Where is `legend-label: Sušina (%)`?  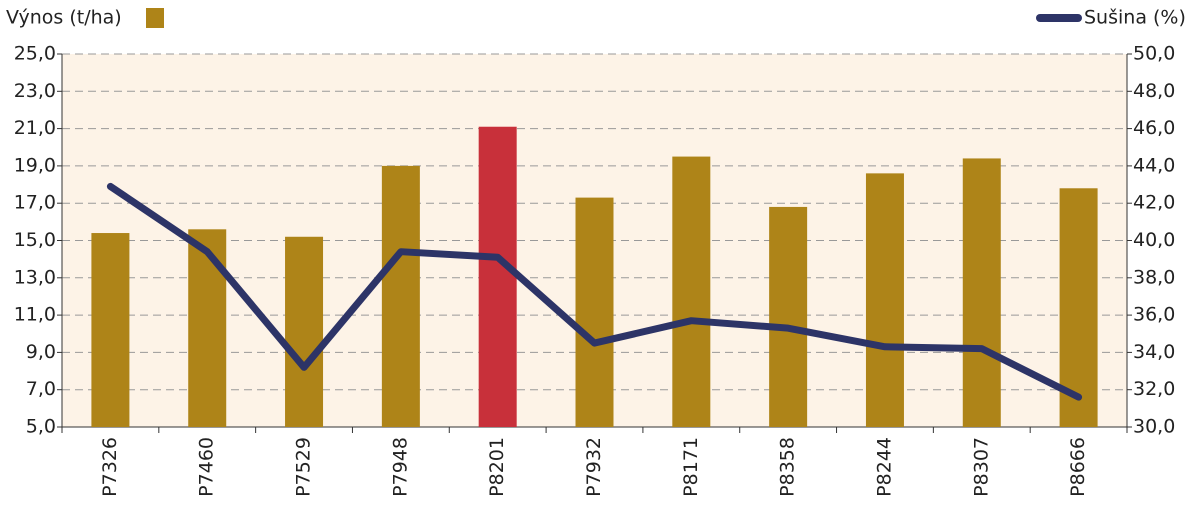
legend-label: Sušina (%) is located at coordinates (1135, 18).